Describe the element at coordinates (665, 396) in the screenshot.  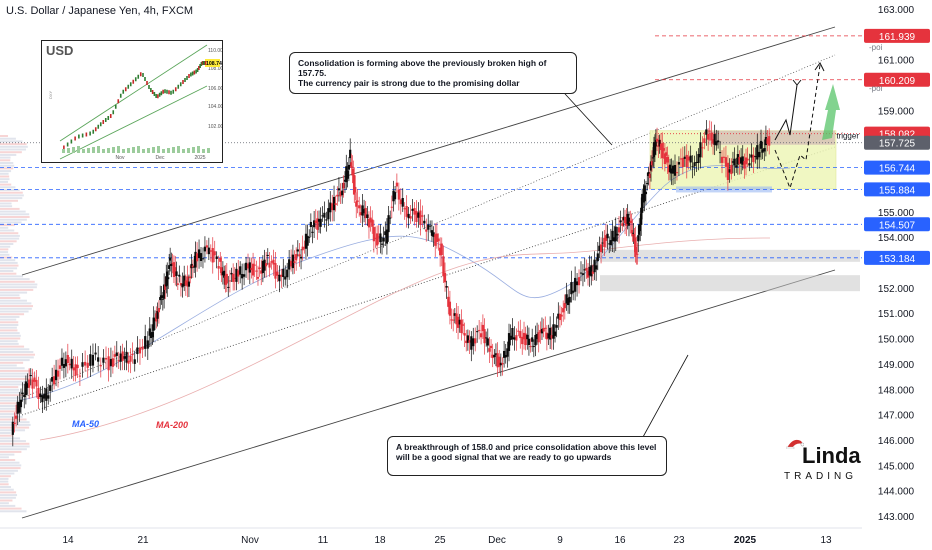
I see `annotation-bottom-pointer` at that location.